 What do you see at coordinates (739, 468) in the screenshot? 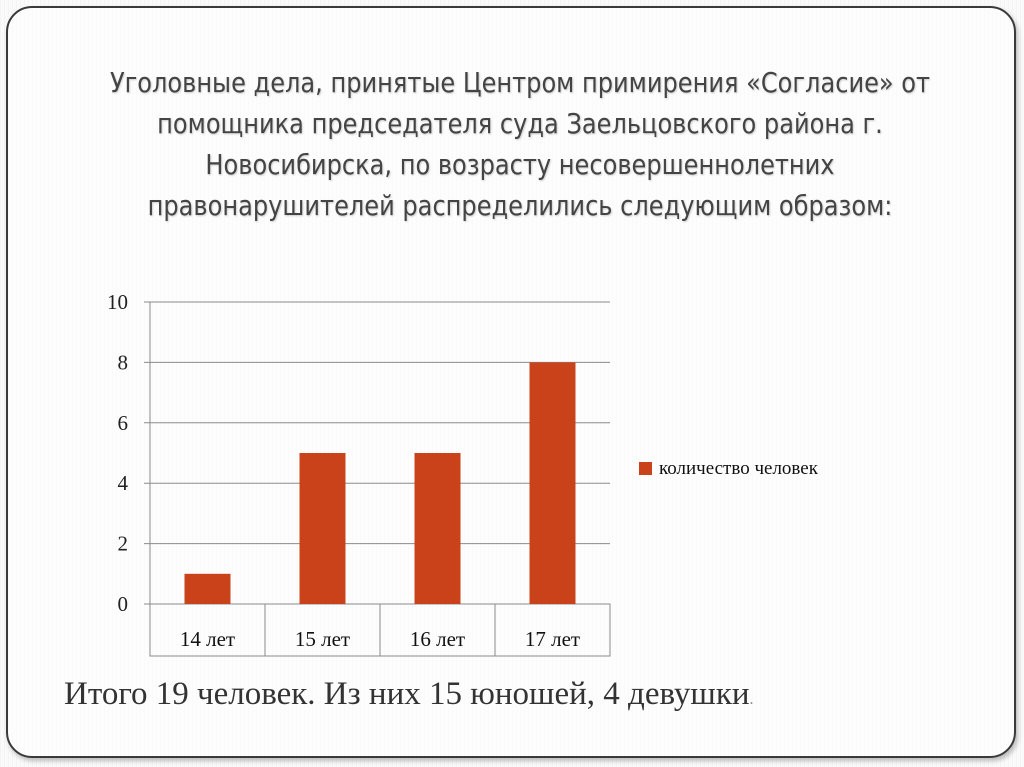
I see `legend-label: количество человек` at bounding box center [739, 468].